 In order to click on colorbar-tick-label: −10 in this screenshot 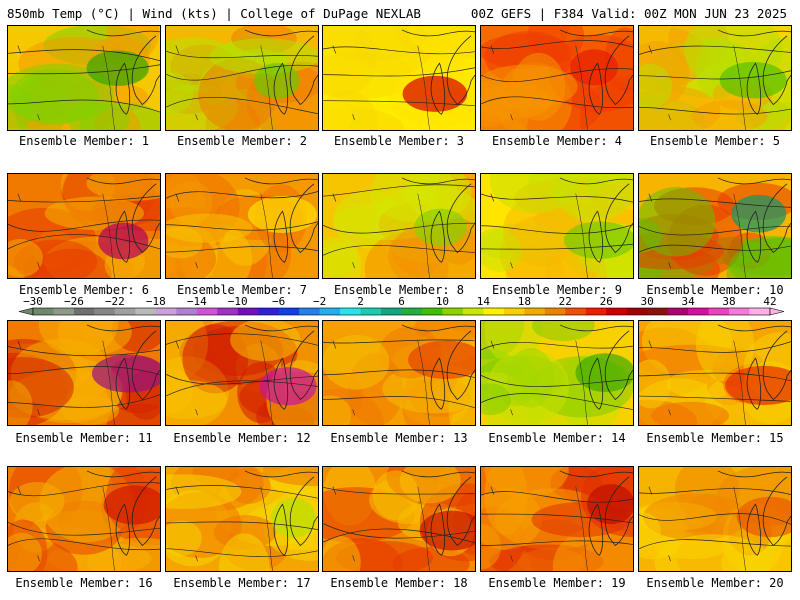, I will do `click(238, 302)`.